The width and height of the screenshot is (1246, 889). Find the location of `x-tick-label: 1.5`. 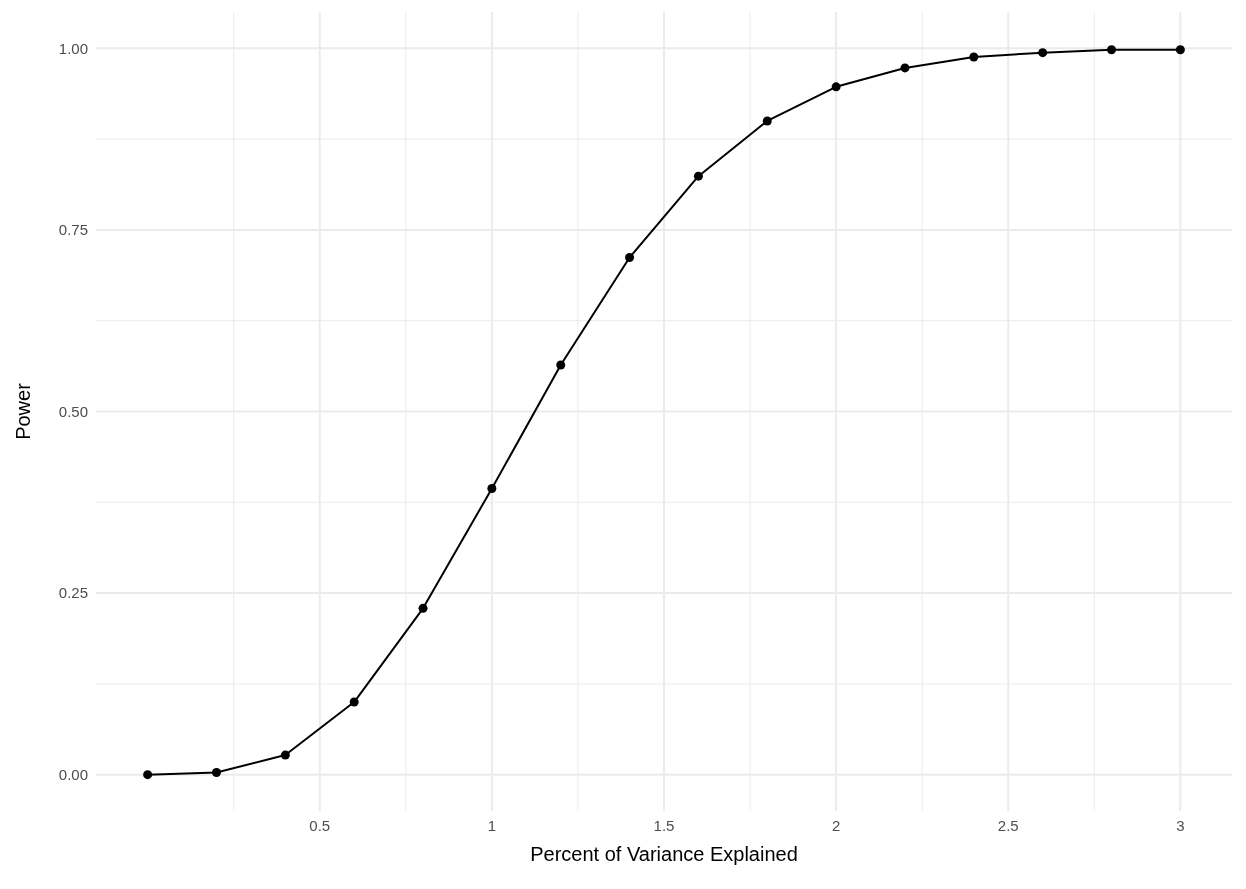

x-tick-label: 1.5 is located at coordinates (664, 825).